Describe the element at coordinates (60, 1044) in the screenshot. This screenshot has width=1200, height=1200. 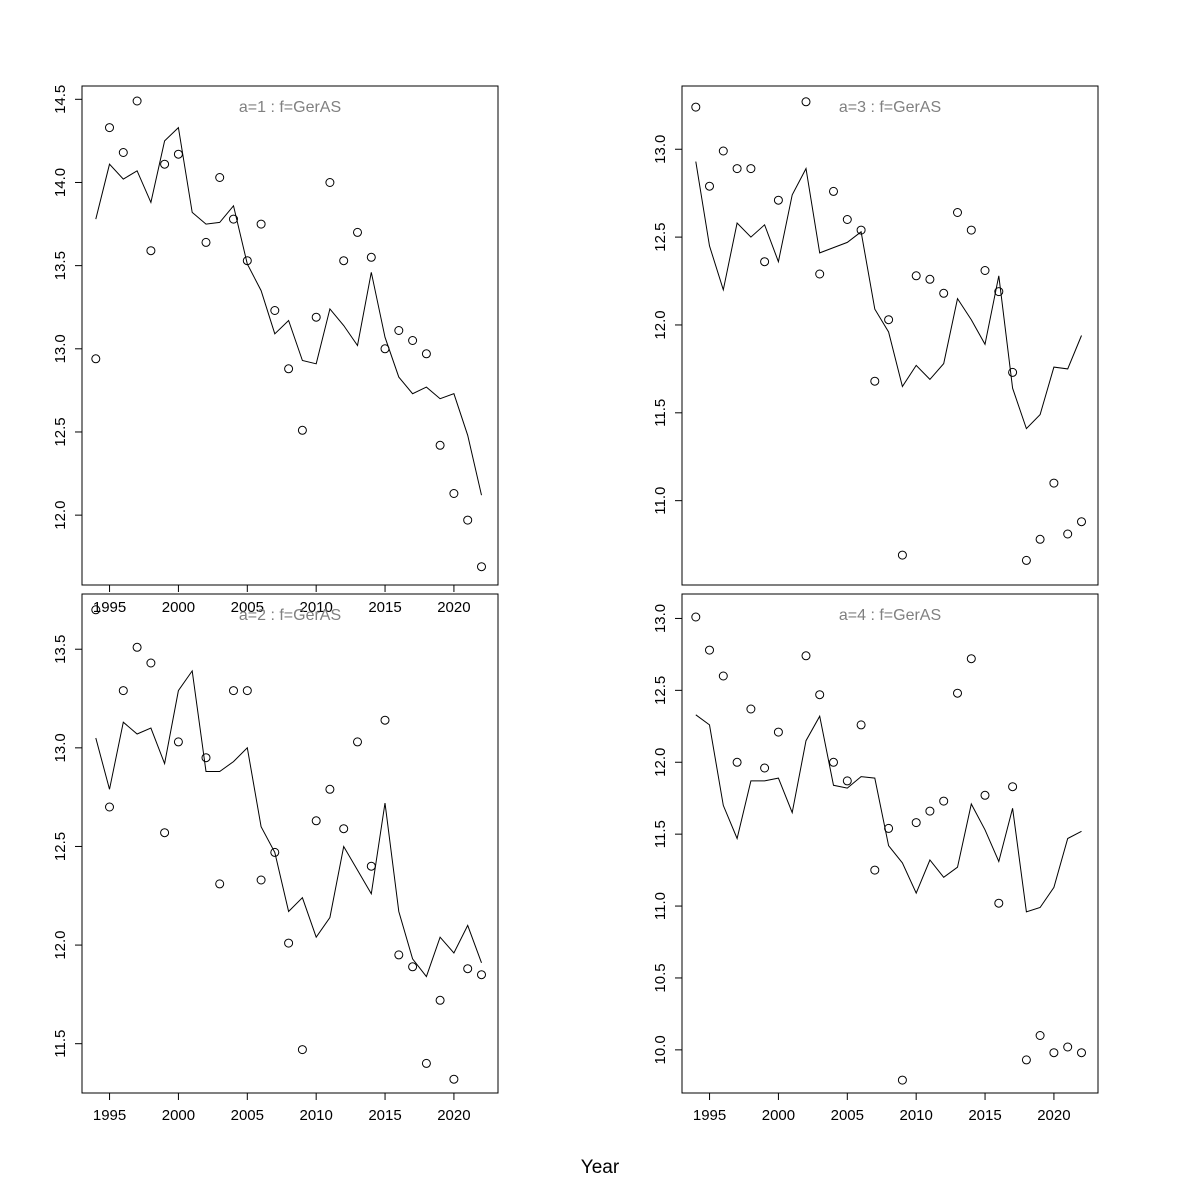
I see `y-tick-label: 11.5` at that location.